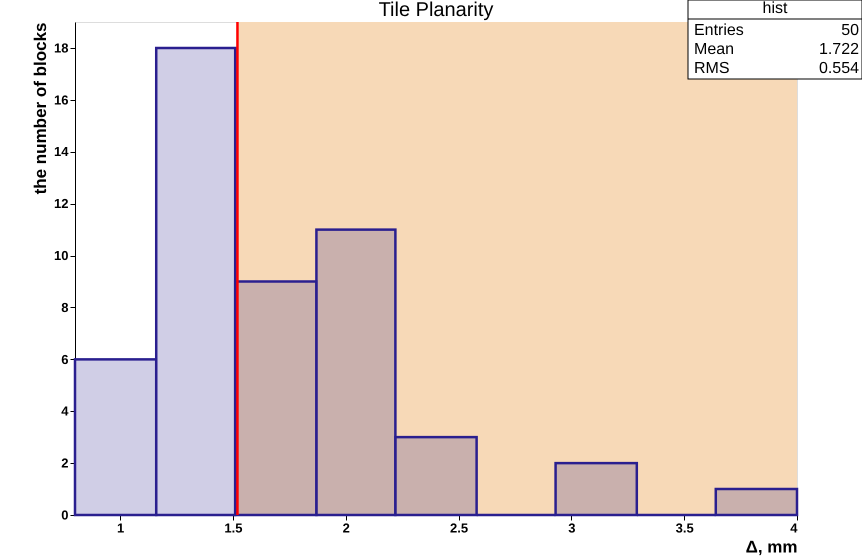 This screenshot has width=862, height=560. I want to click on y-tick-label: 14, so click(62, 152).